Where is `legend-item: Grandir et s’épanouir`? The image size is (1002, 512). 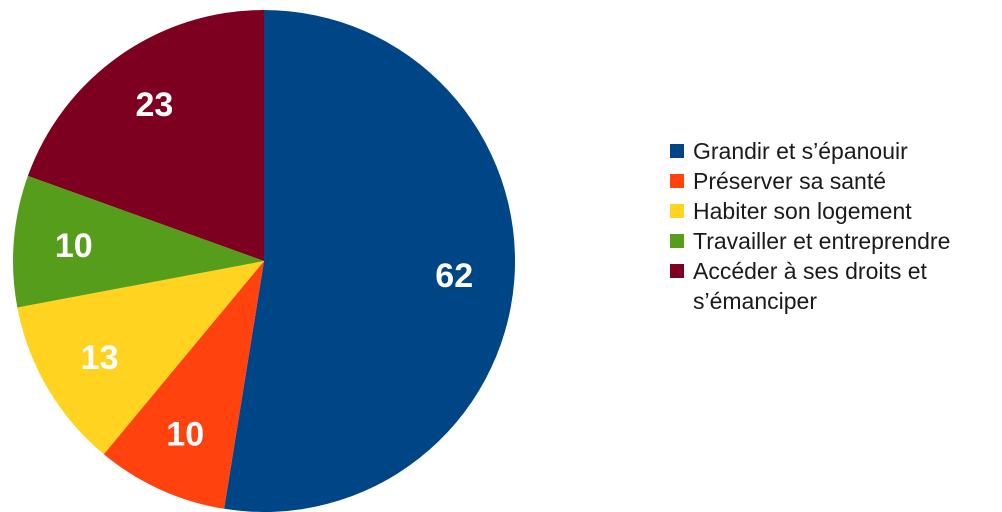 legend-item: Grandir et s’épanouir is located at coordinates (835, 151).